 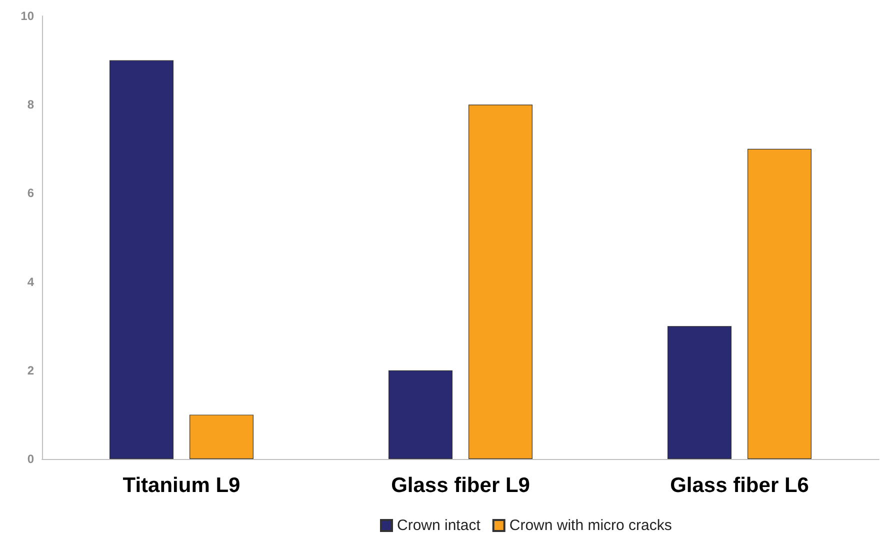 I want to click on legend-label: Crown with micro cracks, so click(x=590, y=525).